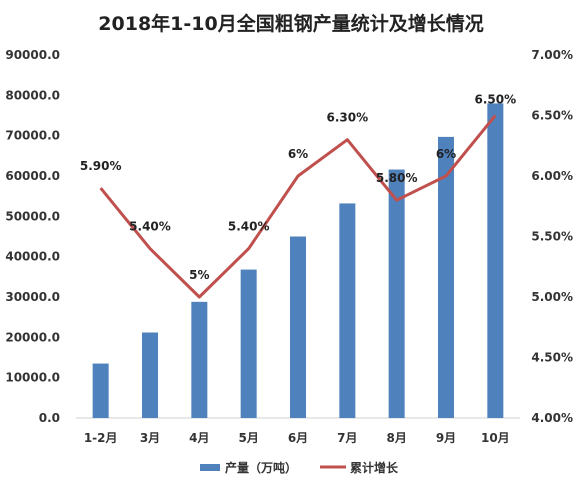 The height and width of the screenshot is (487, 583). I want to click on x-tick-label: 4月, so click(199, 438).